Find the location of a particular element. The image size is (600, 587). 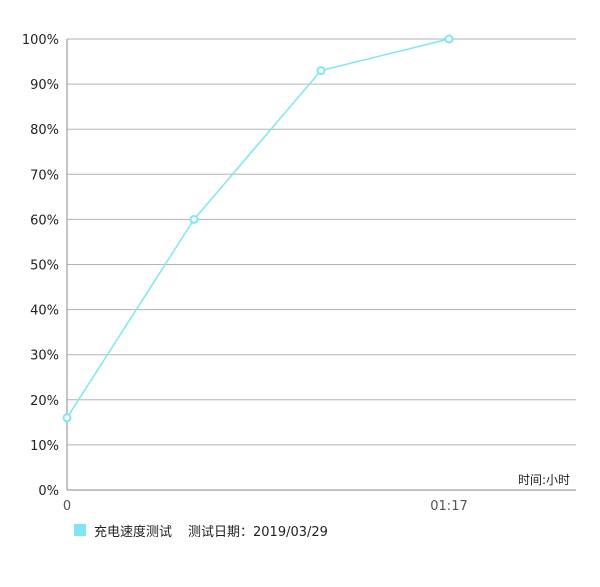

legend-series-label: 充电速度测试 is located at coordinates (133, 532).